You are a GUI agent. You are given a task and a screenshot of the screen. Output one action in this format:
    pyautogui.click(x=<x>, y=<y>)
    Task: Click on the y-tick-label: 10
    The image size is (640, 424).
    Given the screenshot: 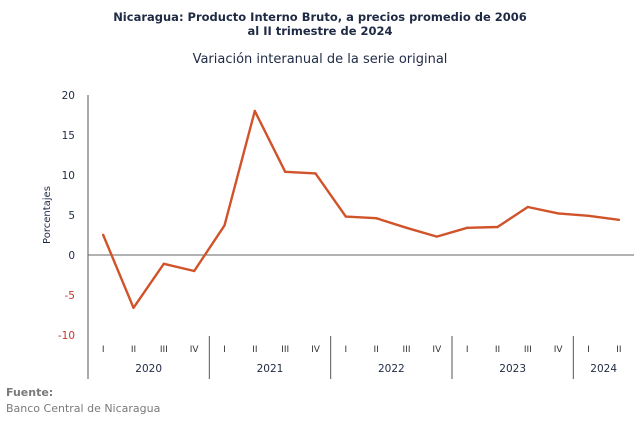 What is the action you would take?
    pyautogui.click(x=68, y=176)
    